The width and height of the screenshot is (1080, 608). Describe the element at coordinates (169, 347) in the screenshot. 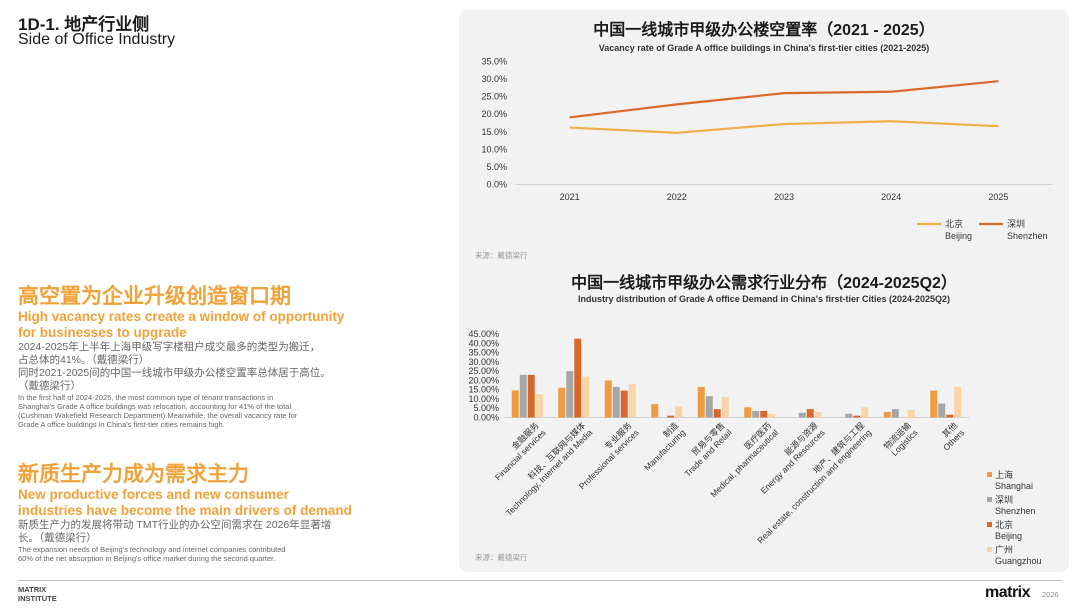

I see `section1-body-cn-1: 2024-2025年上半年上海甲级写字楼租户成交最多的类型为搬迁，` at that location.